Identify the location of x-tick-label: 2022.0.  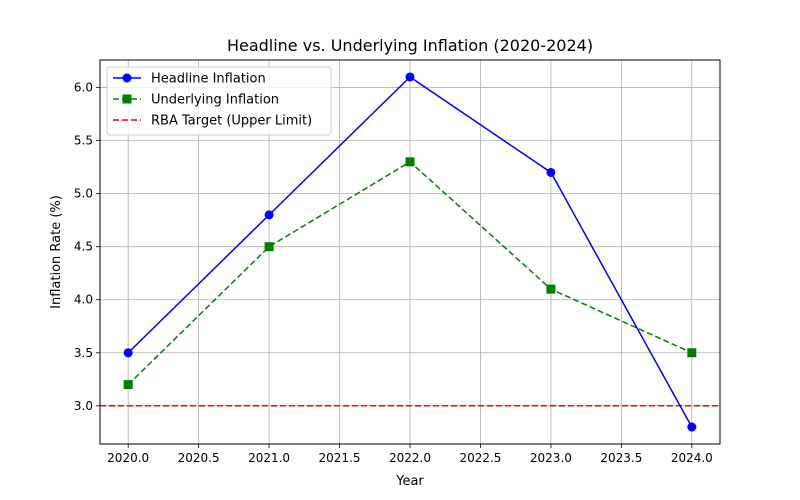
(410, 458).